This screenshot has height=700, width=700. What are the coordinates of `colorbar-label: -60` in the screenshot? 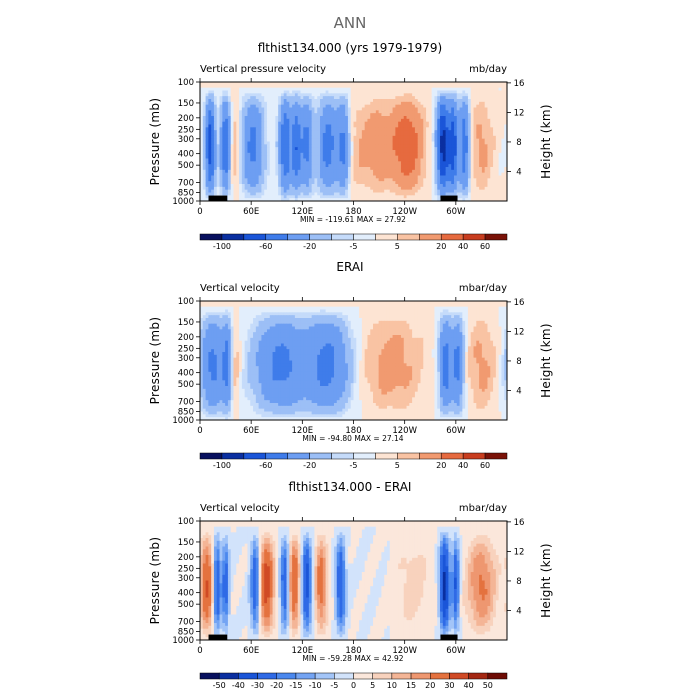 It's located at (265, 246).